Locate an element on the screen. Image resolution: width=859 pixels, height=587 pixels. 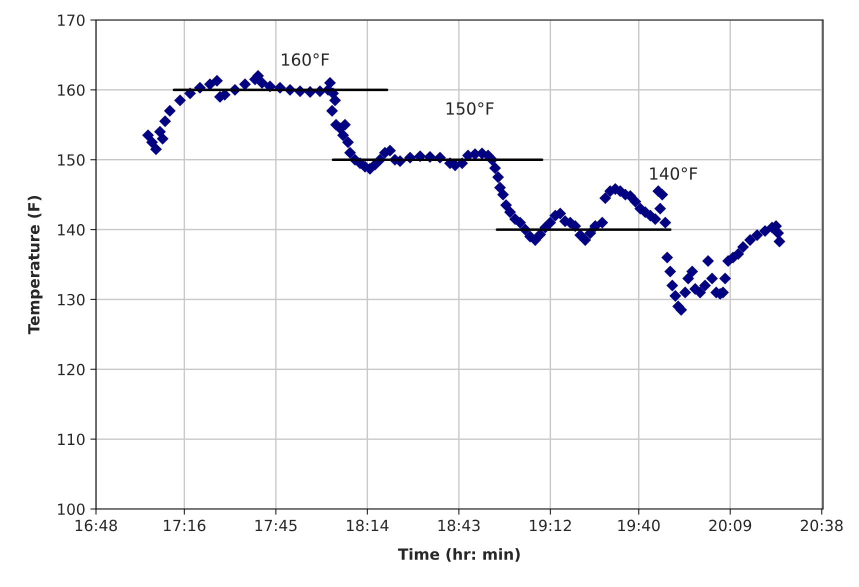
y-tick-label: 160 is located at coordinates (71, 90).